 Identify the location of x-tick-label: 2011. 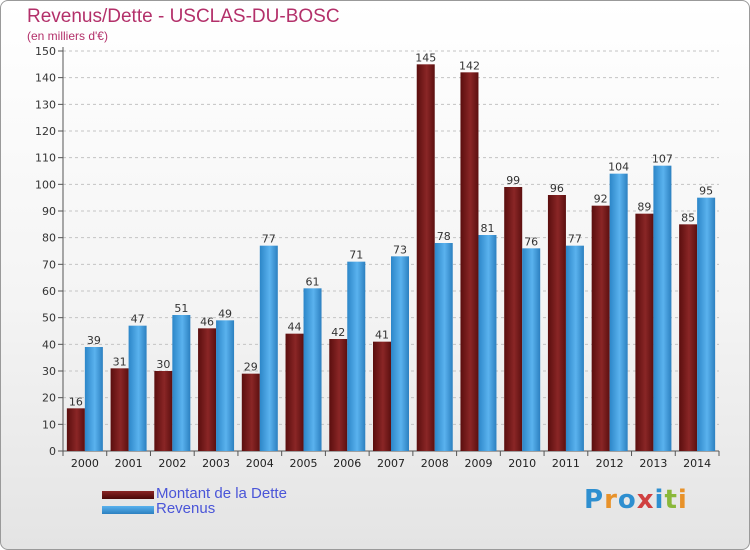
(566, 463).